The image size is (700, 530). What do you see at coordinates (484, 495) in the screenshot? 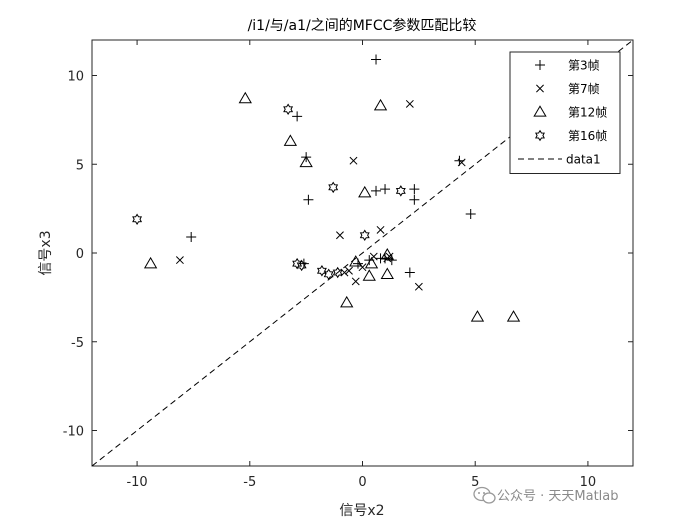
I see `wechat-icon` at bounding box center [484, 495].